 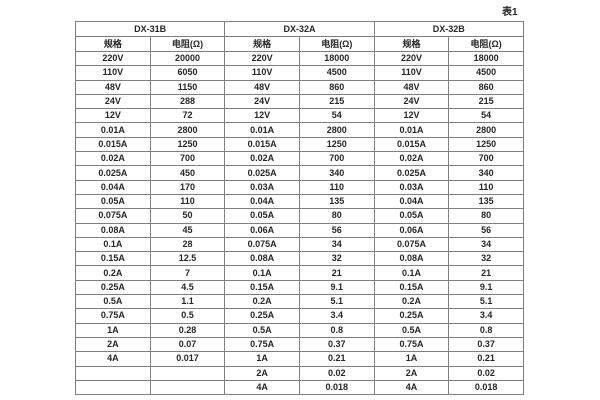 I want to click on spec-cell: 110V, so click(x=411, y=73).